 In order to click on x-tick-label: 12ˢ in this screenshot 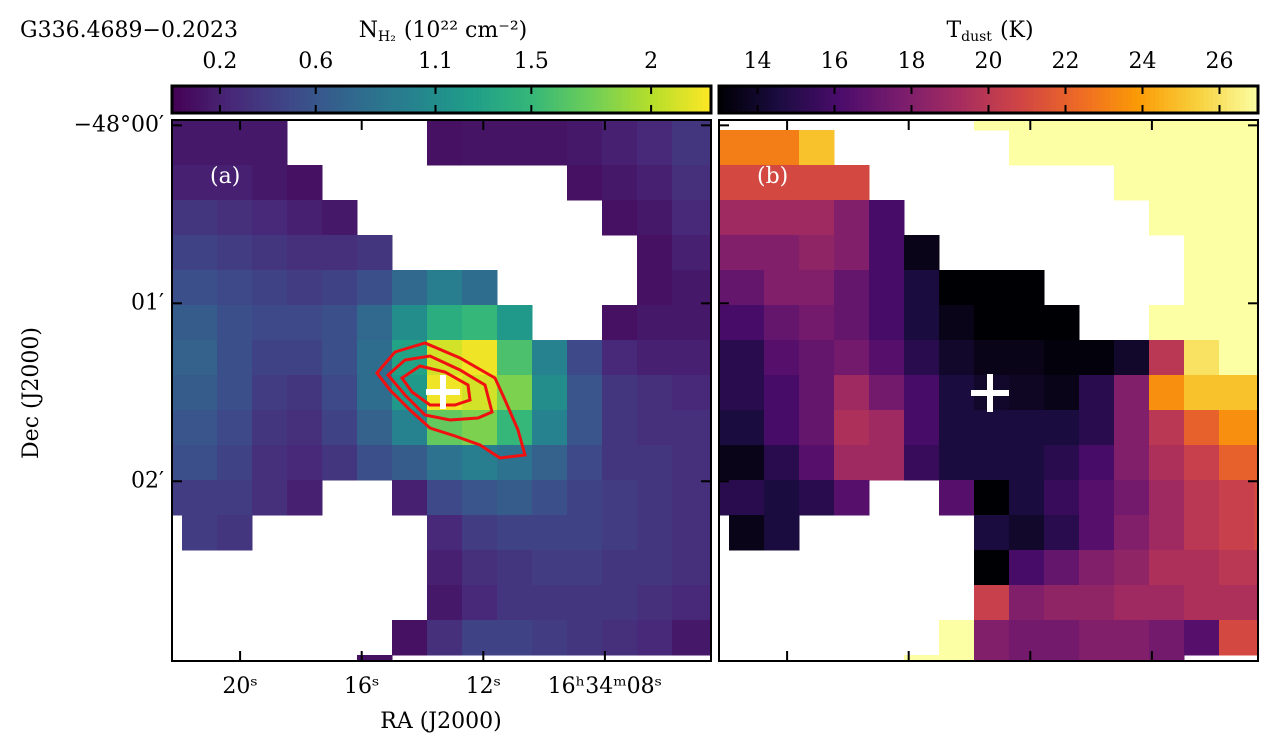, I will do `click(483, 686)`.